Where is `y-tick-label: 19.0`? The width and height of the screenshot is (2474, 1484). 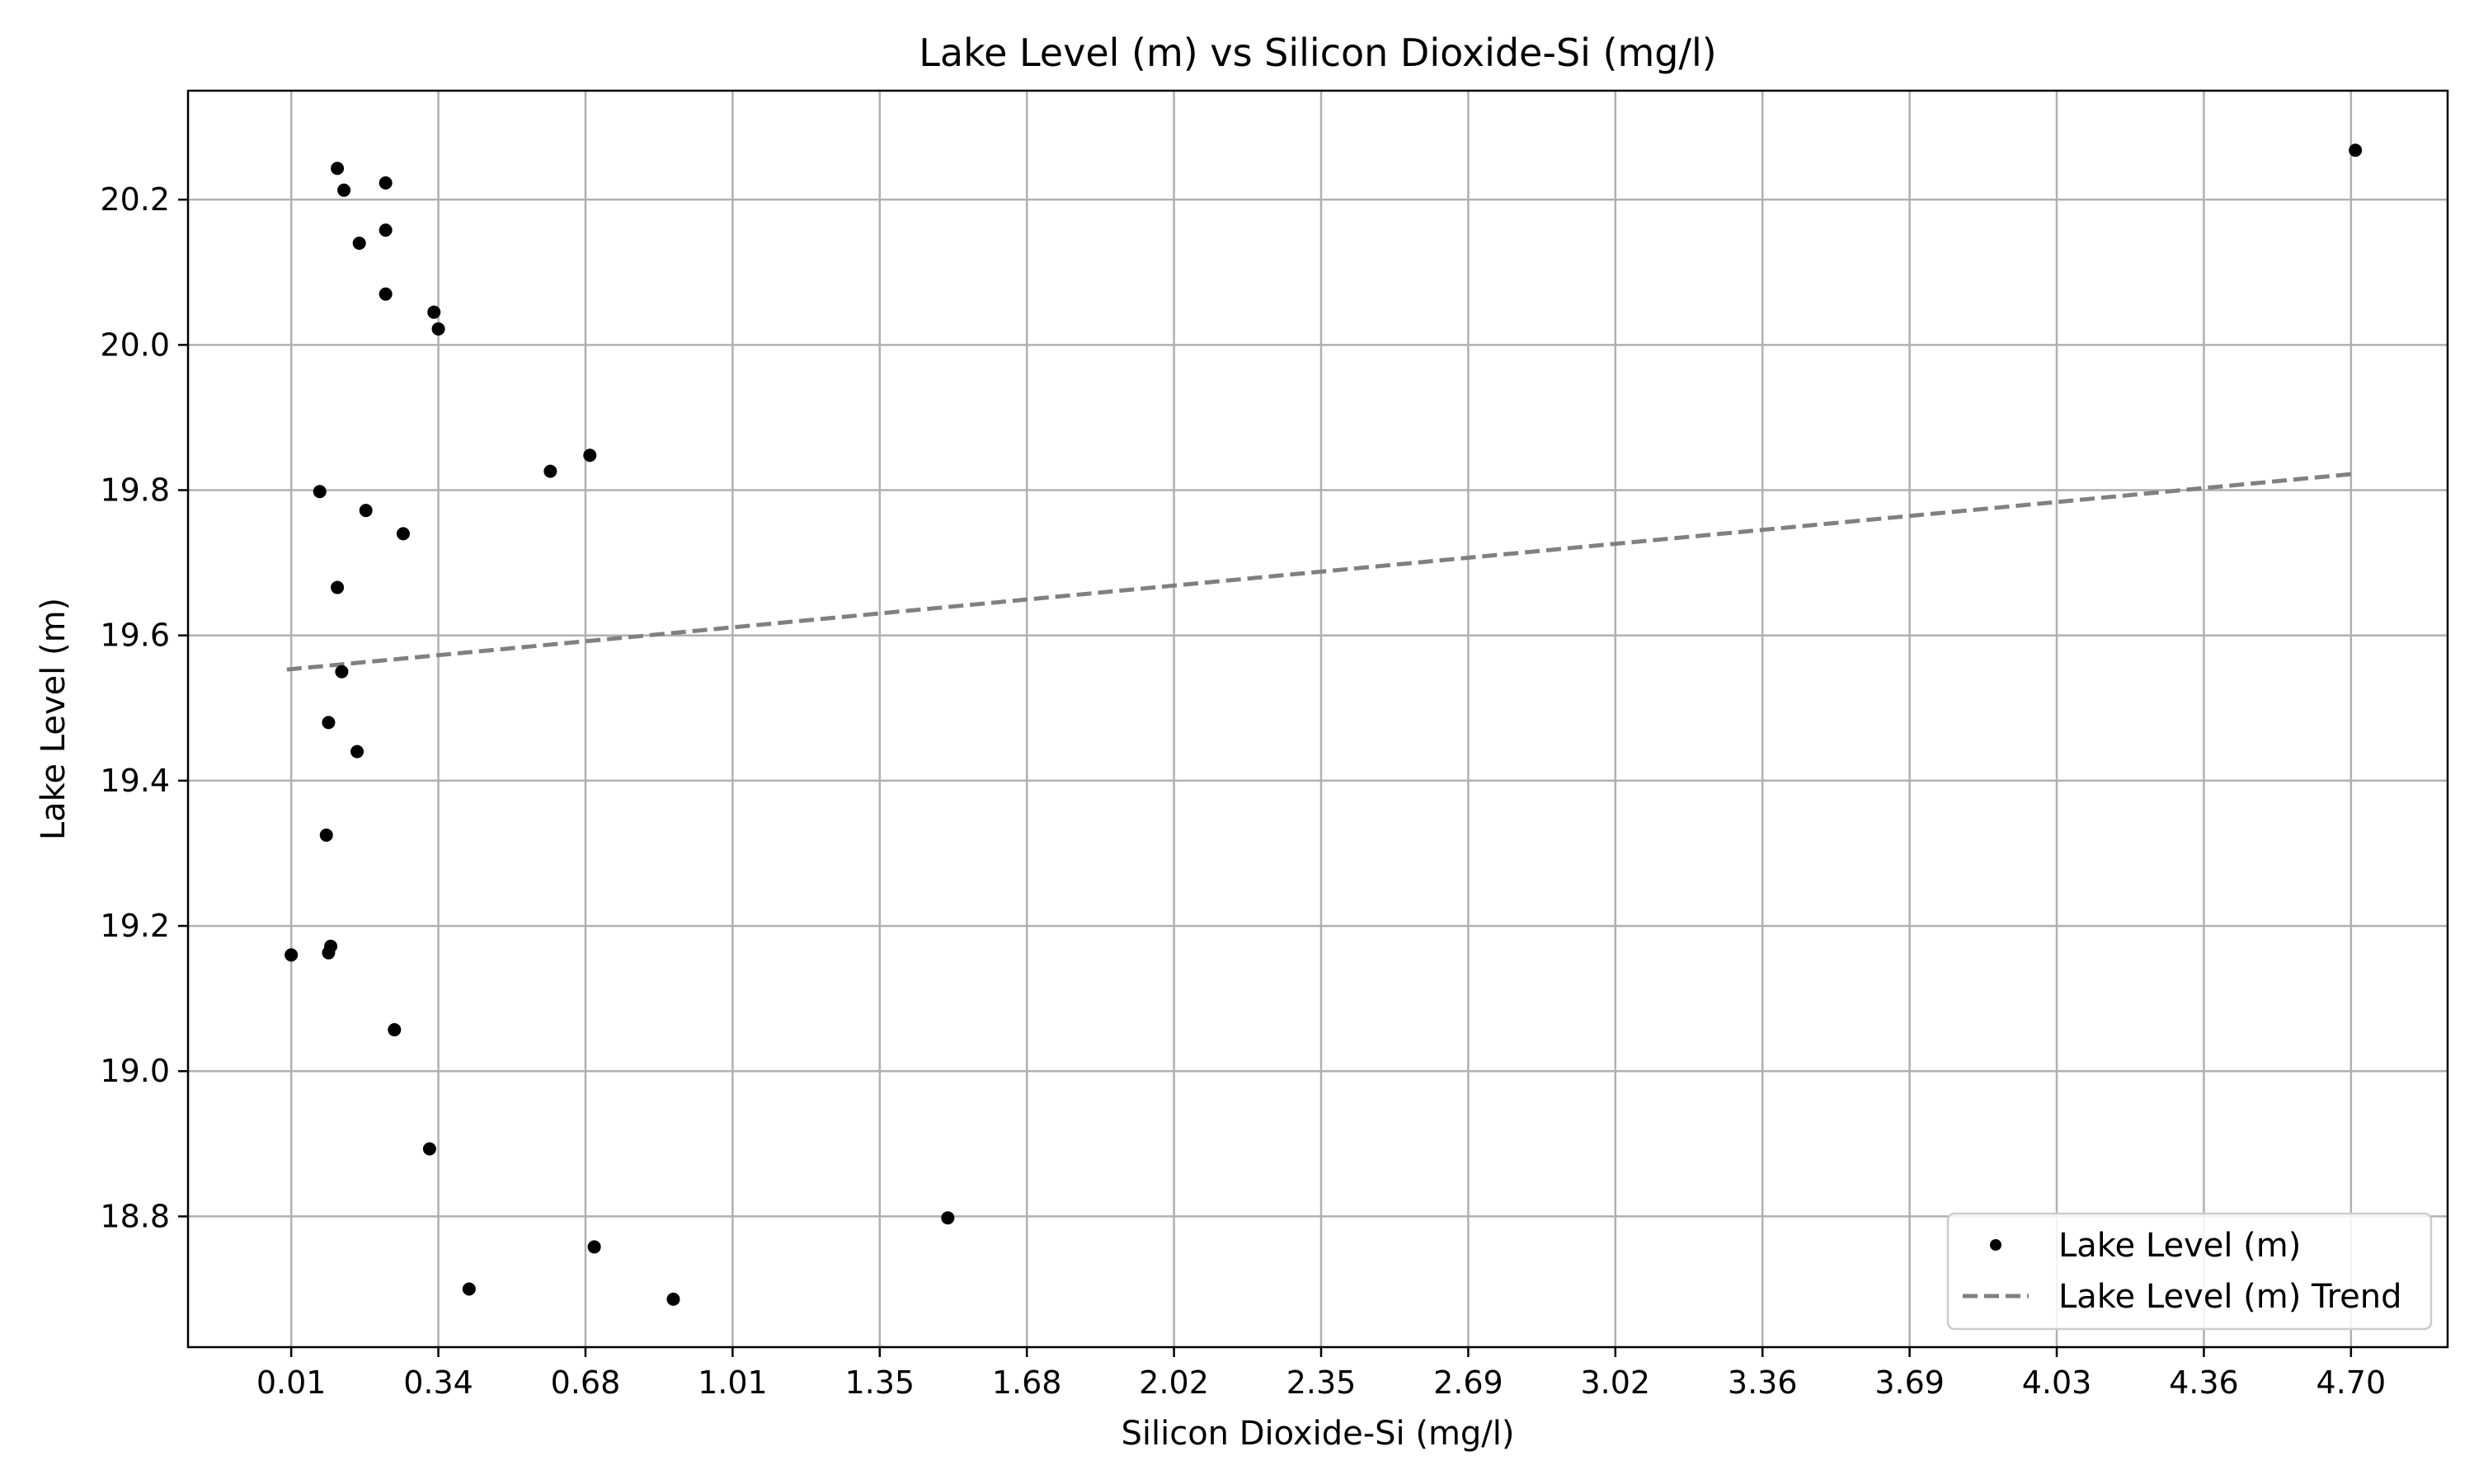
y-tick-label: 19.0 is located at coordinates (135, 1071).